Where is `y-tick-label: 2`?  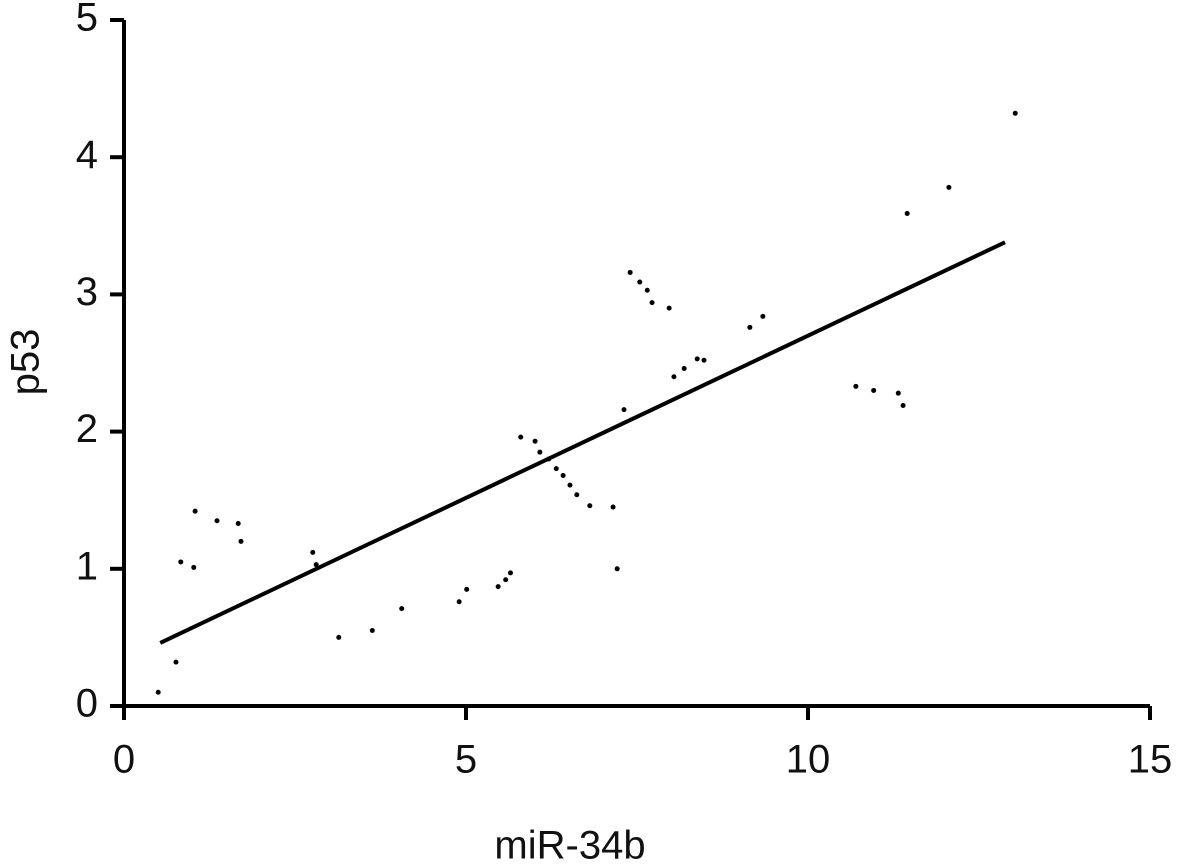 y-tick-label: 2 is located at coordinates (87, 429).